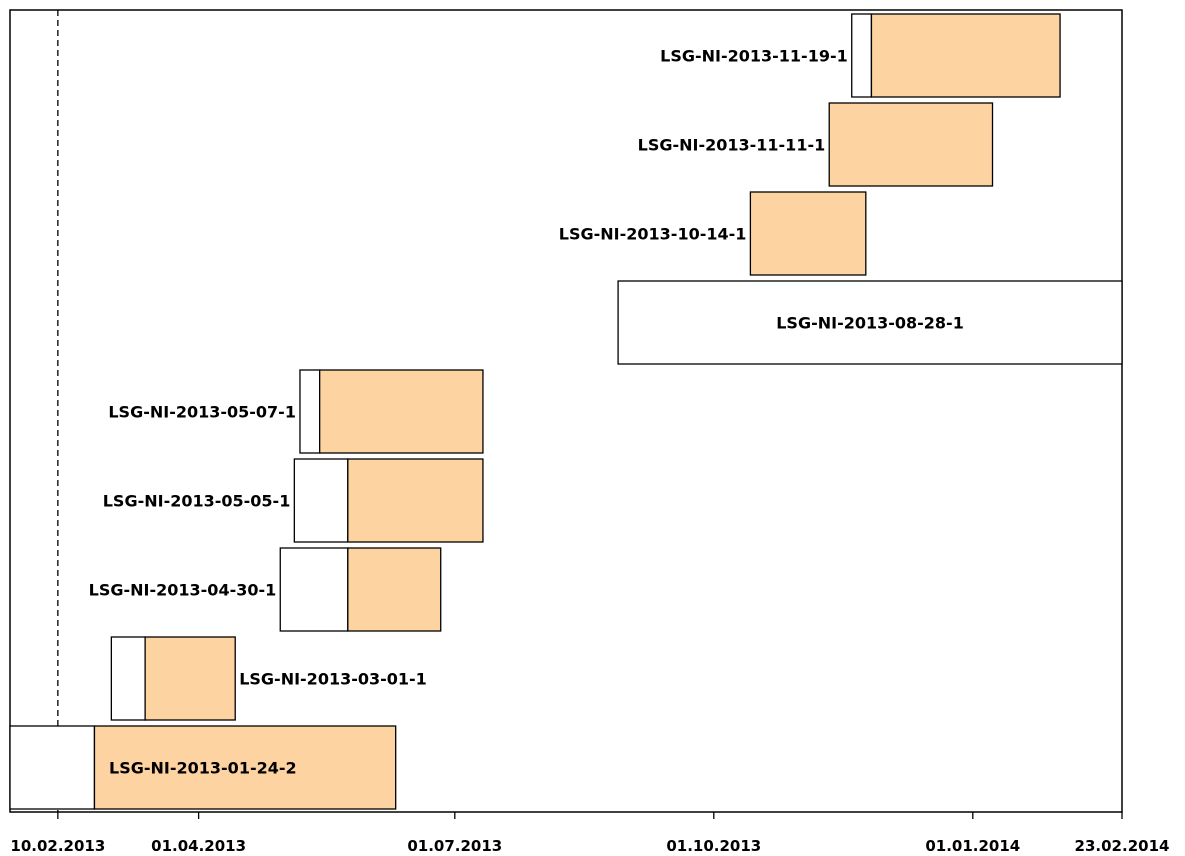 The width and height of the screenshot is (1185, 856). Describe the element at coordinates (754, 56) in the screenshot. I see `task-label: LSG-NI-2013-11-19-1` at that location.